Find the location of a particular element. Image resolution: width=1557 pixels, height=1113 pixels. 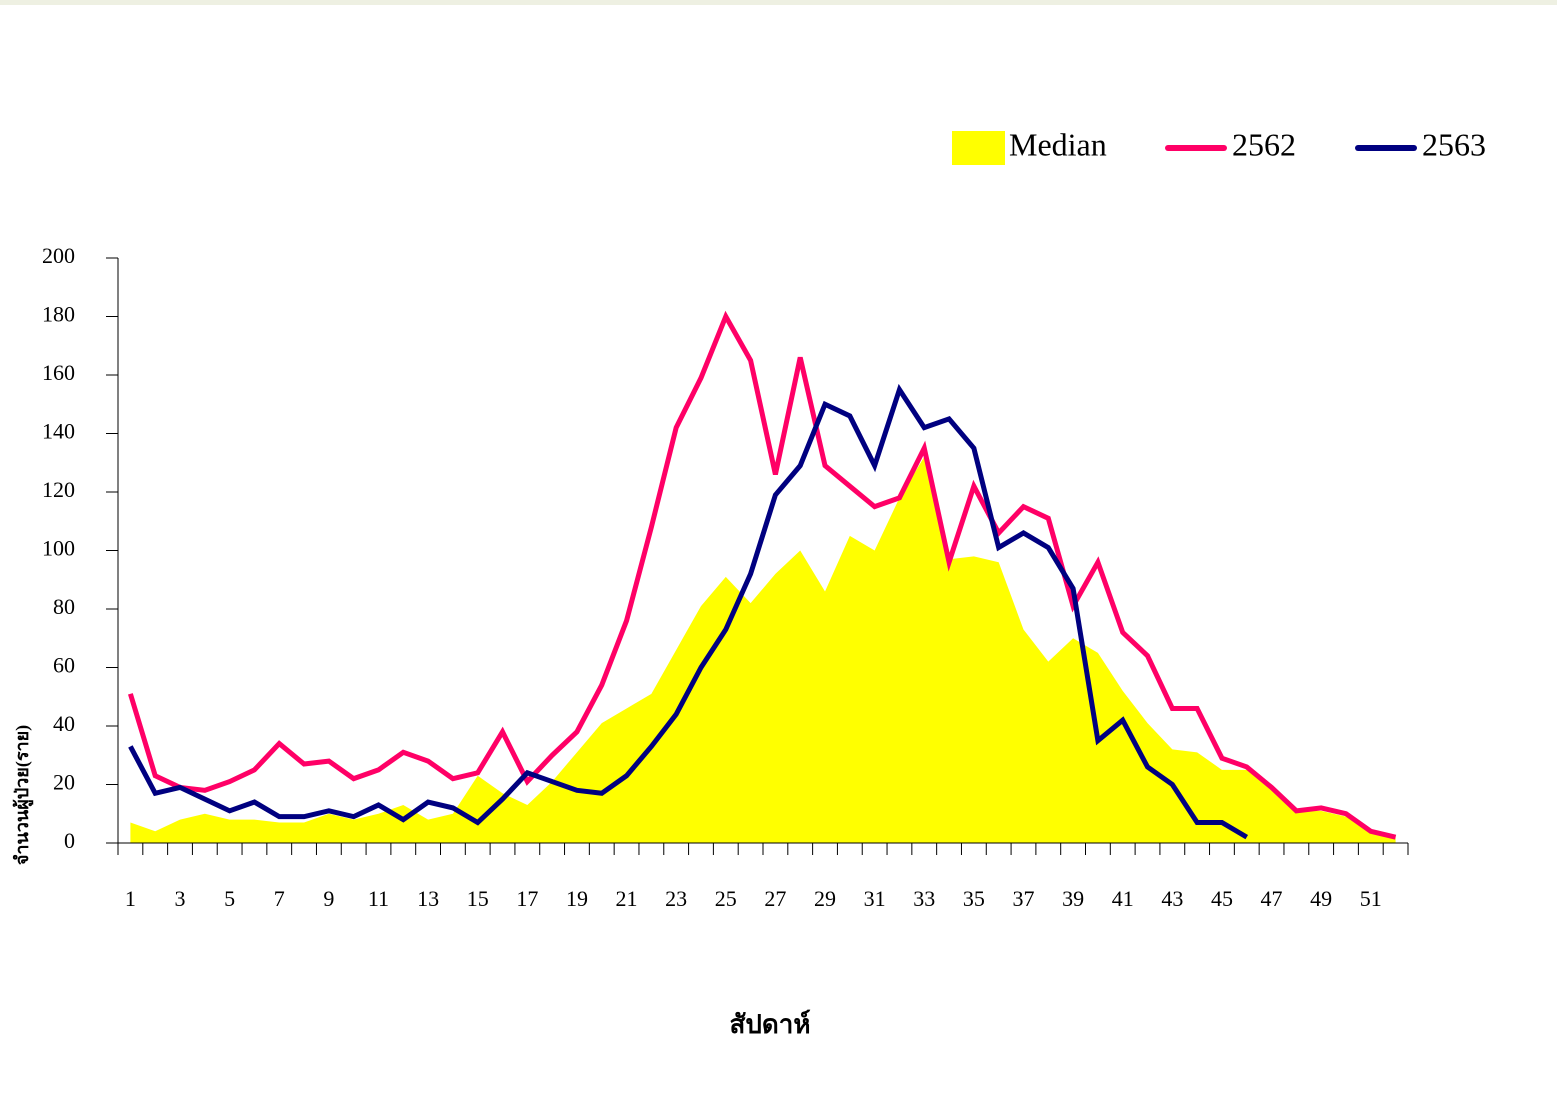

y-tick-label: 140 is located at coordinates (58, 431).